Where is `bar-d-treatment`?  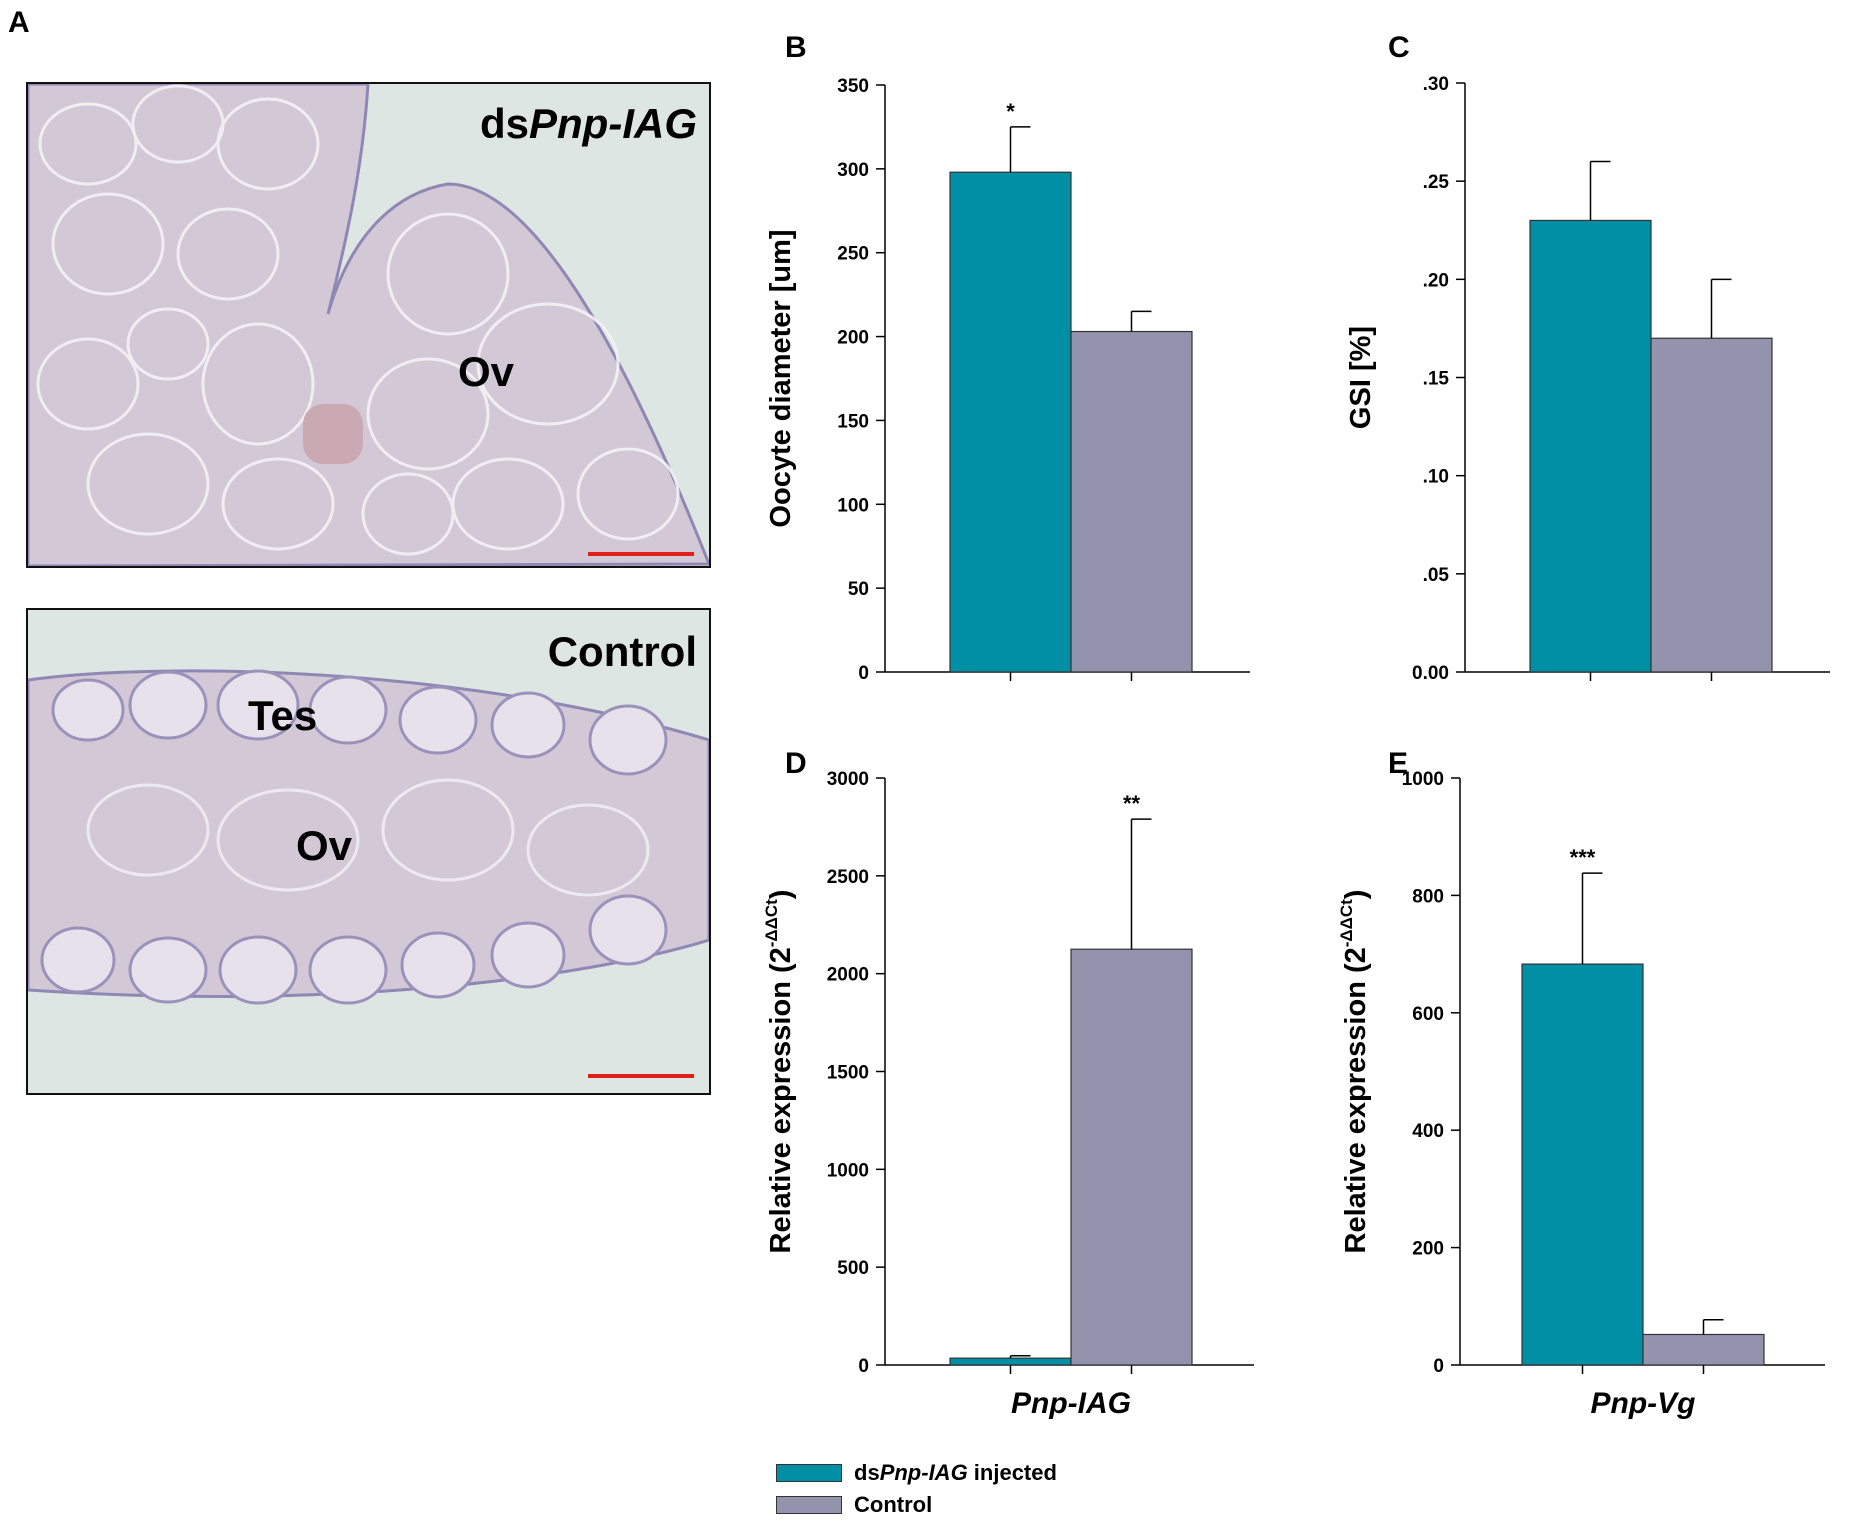 bar-d-treatment is located at coordinates (1010, 1361).